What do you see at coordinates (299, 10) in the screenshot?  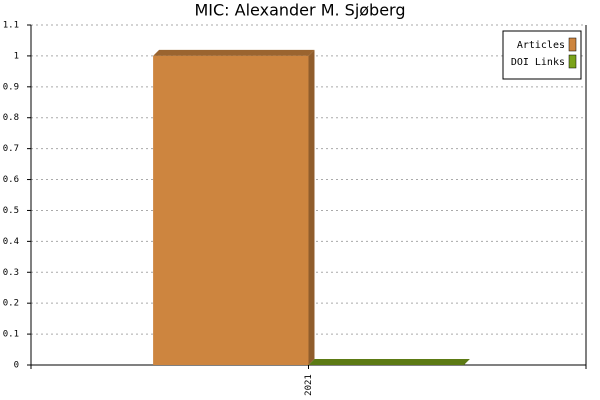 I see `chart-title: MIC: Alexander M. Sjøberg` at bounding box center [299, 10].